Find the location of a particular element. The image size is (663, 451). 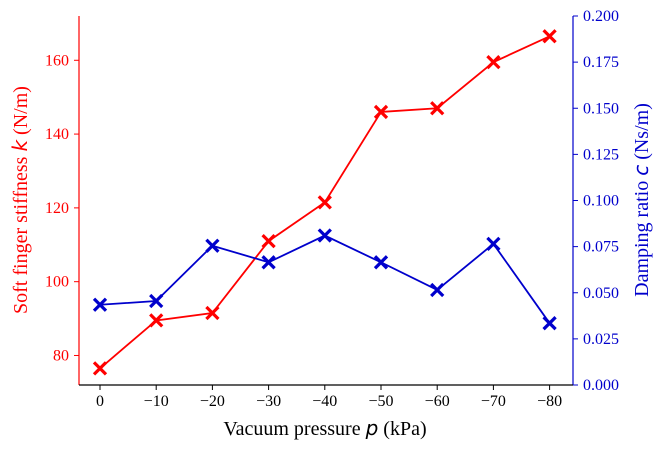

left-y-axis-title: Soft finger stiffness k (N/m) is located at coordinates (20, 200).